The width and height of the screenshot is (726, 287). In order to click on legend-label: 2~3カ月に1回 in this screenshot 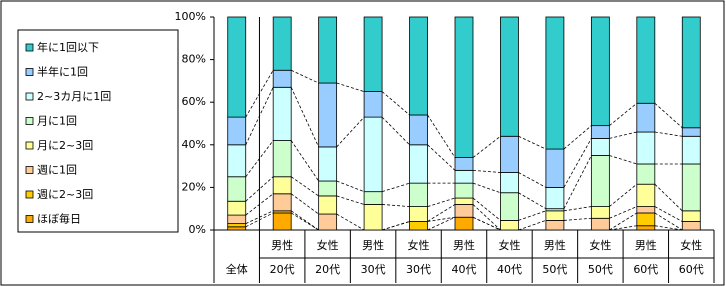, I will do `click(74, 96)`.